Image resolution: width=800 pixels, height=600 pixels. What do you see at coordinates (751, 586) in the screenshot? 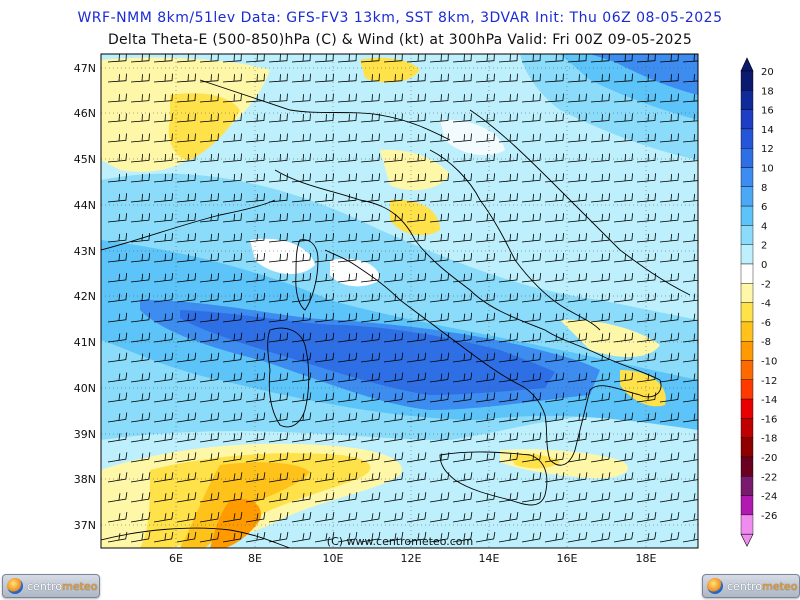
I see `centrometeo-logo-right: centrometeo` at bounding box center [751, 586].